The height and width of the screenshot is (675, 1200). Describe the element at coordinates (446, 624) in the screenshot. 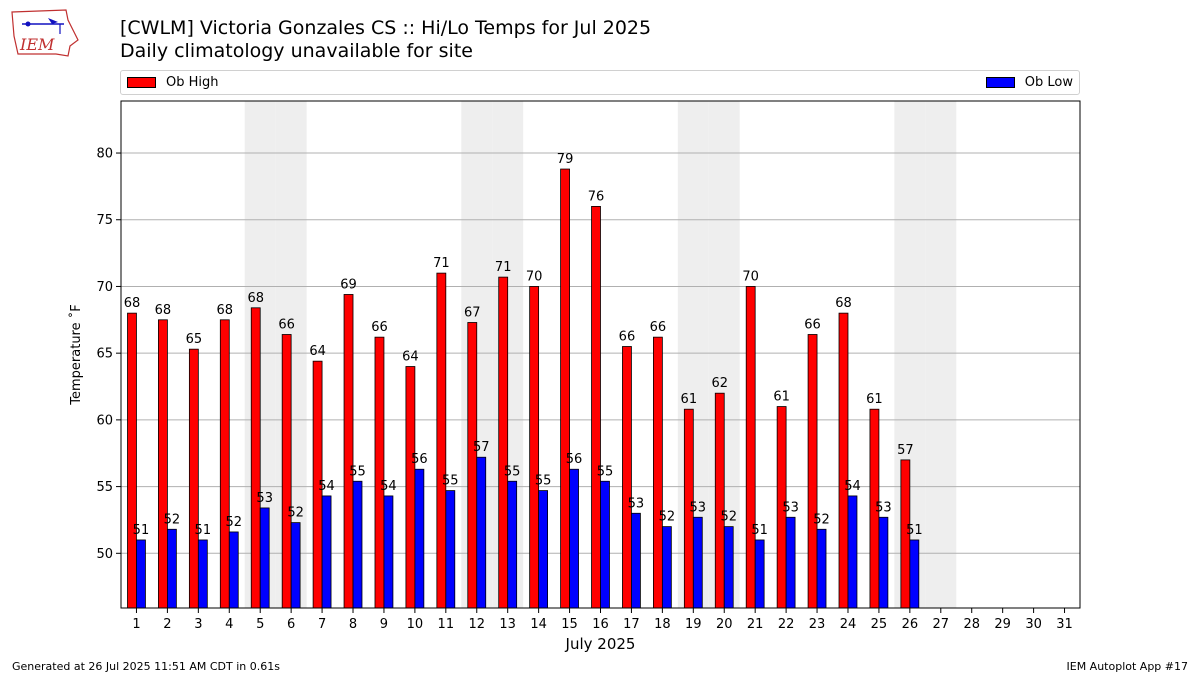

I see `x-tick-label: 11` at that location.